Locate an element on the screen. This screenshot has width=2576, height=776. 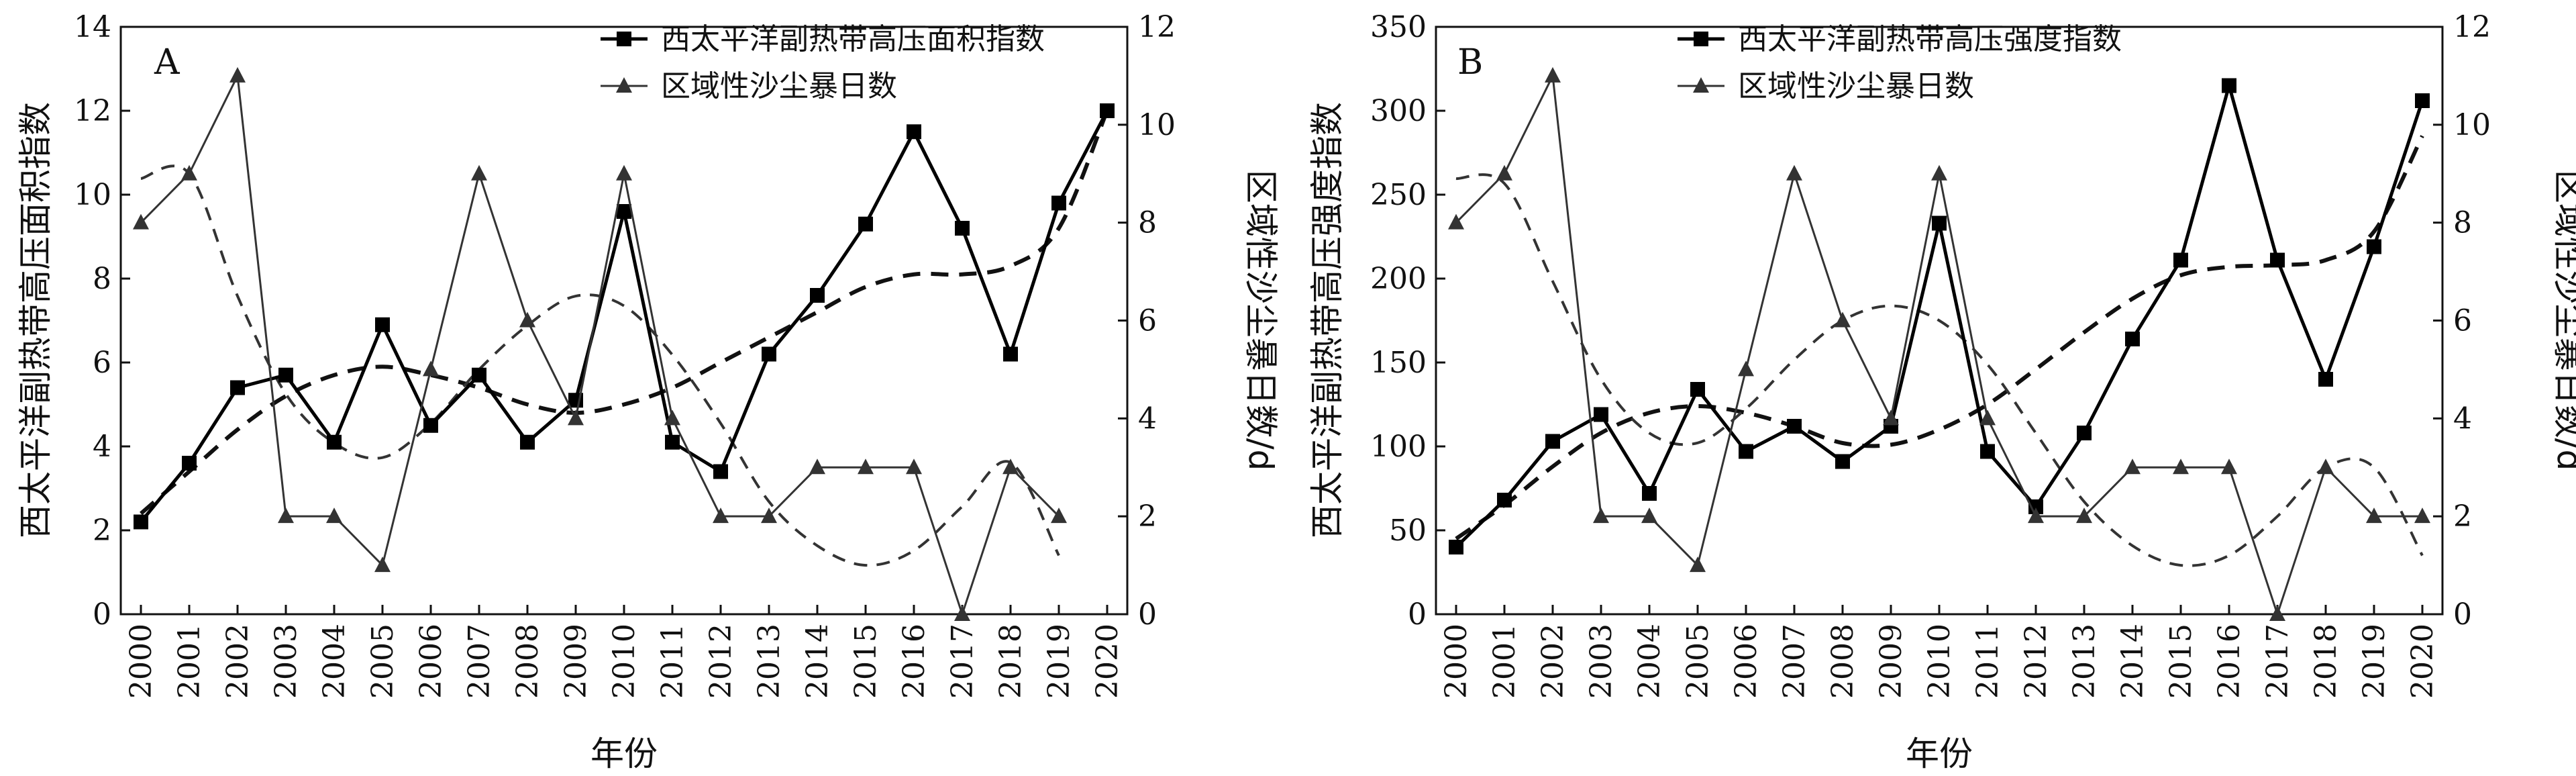
right-axis-b: 0 2 4 6 8 10 12 is located at coordinates (2462, 321).